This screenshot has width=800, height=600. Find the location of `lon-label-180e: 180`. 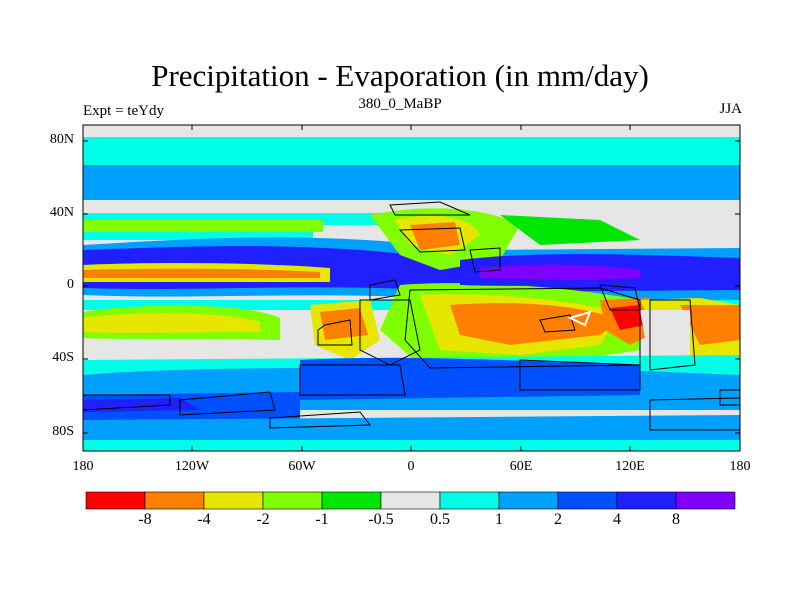

lon-label-180e: 180 is located at coordinates (740, 466).